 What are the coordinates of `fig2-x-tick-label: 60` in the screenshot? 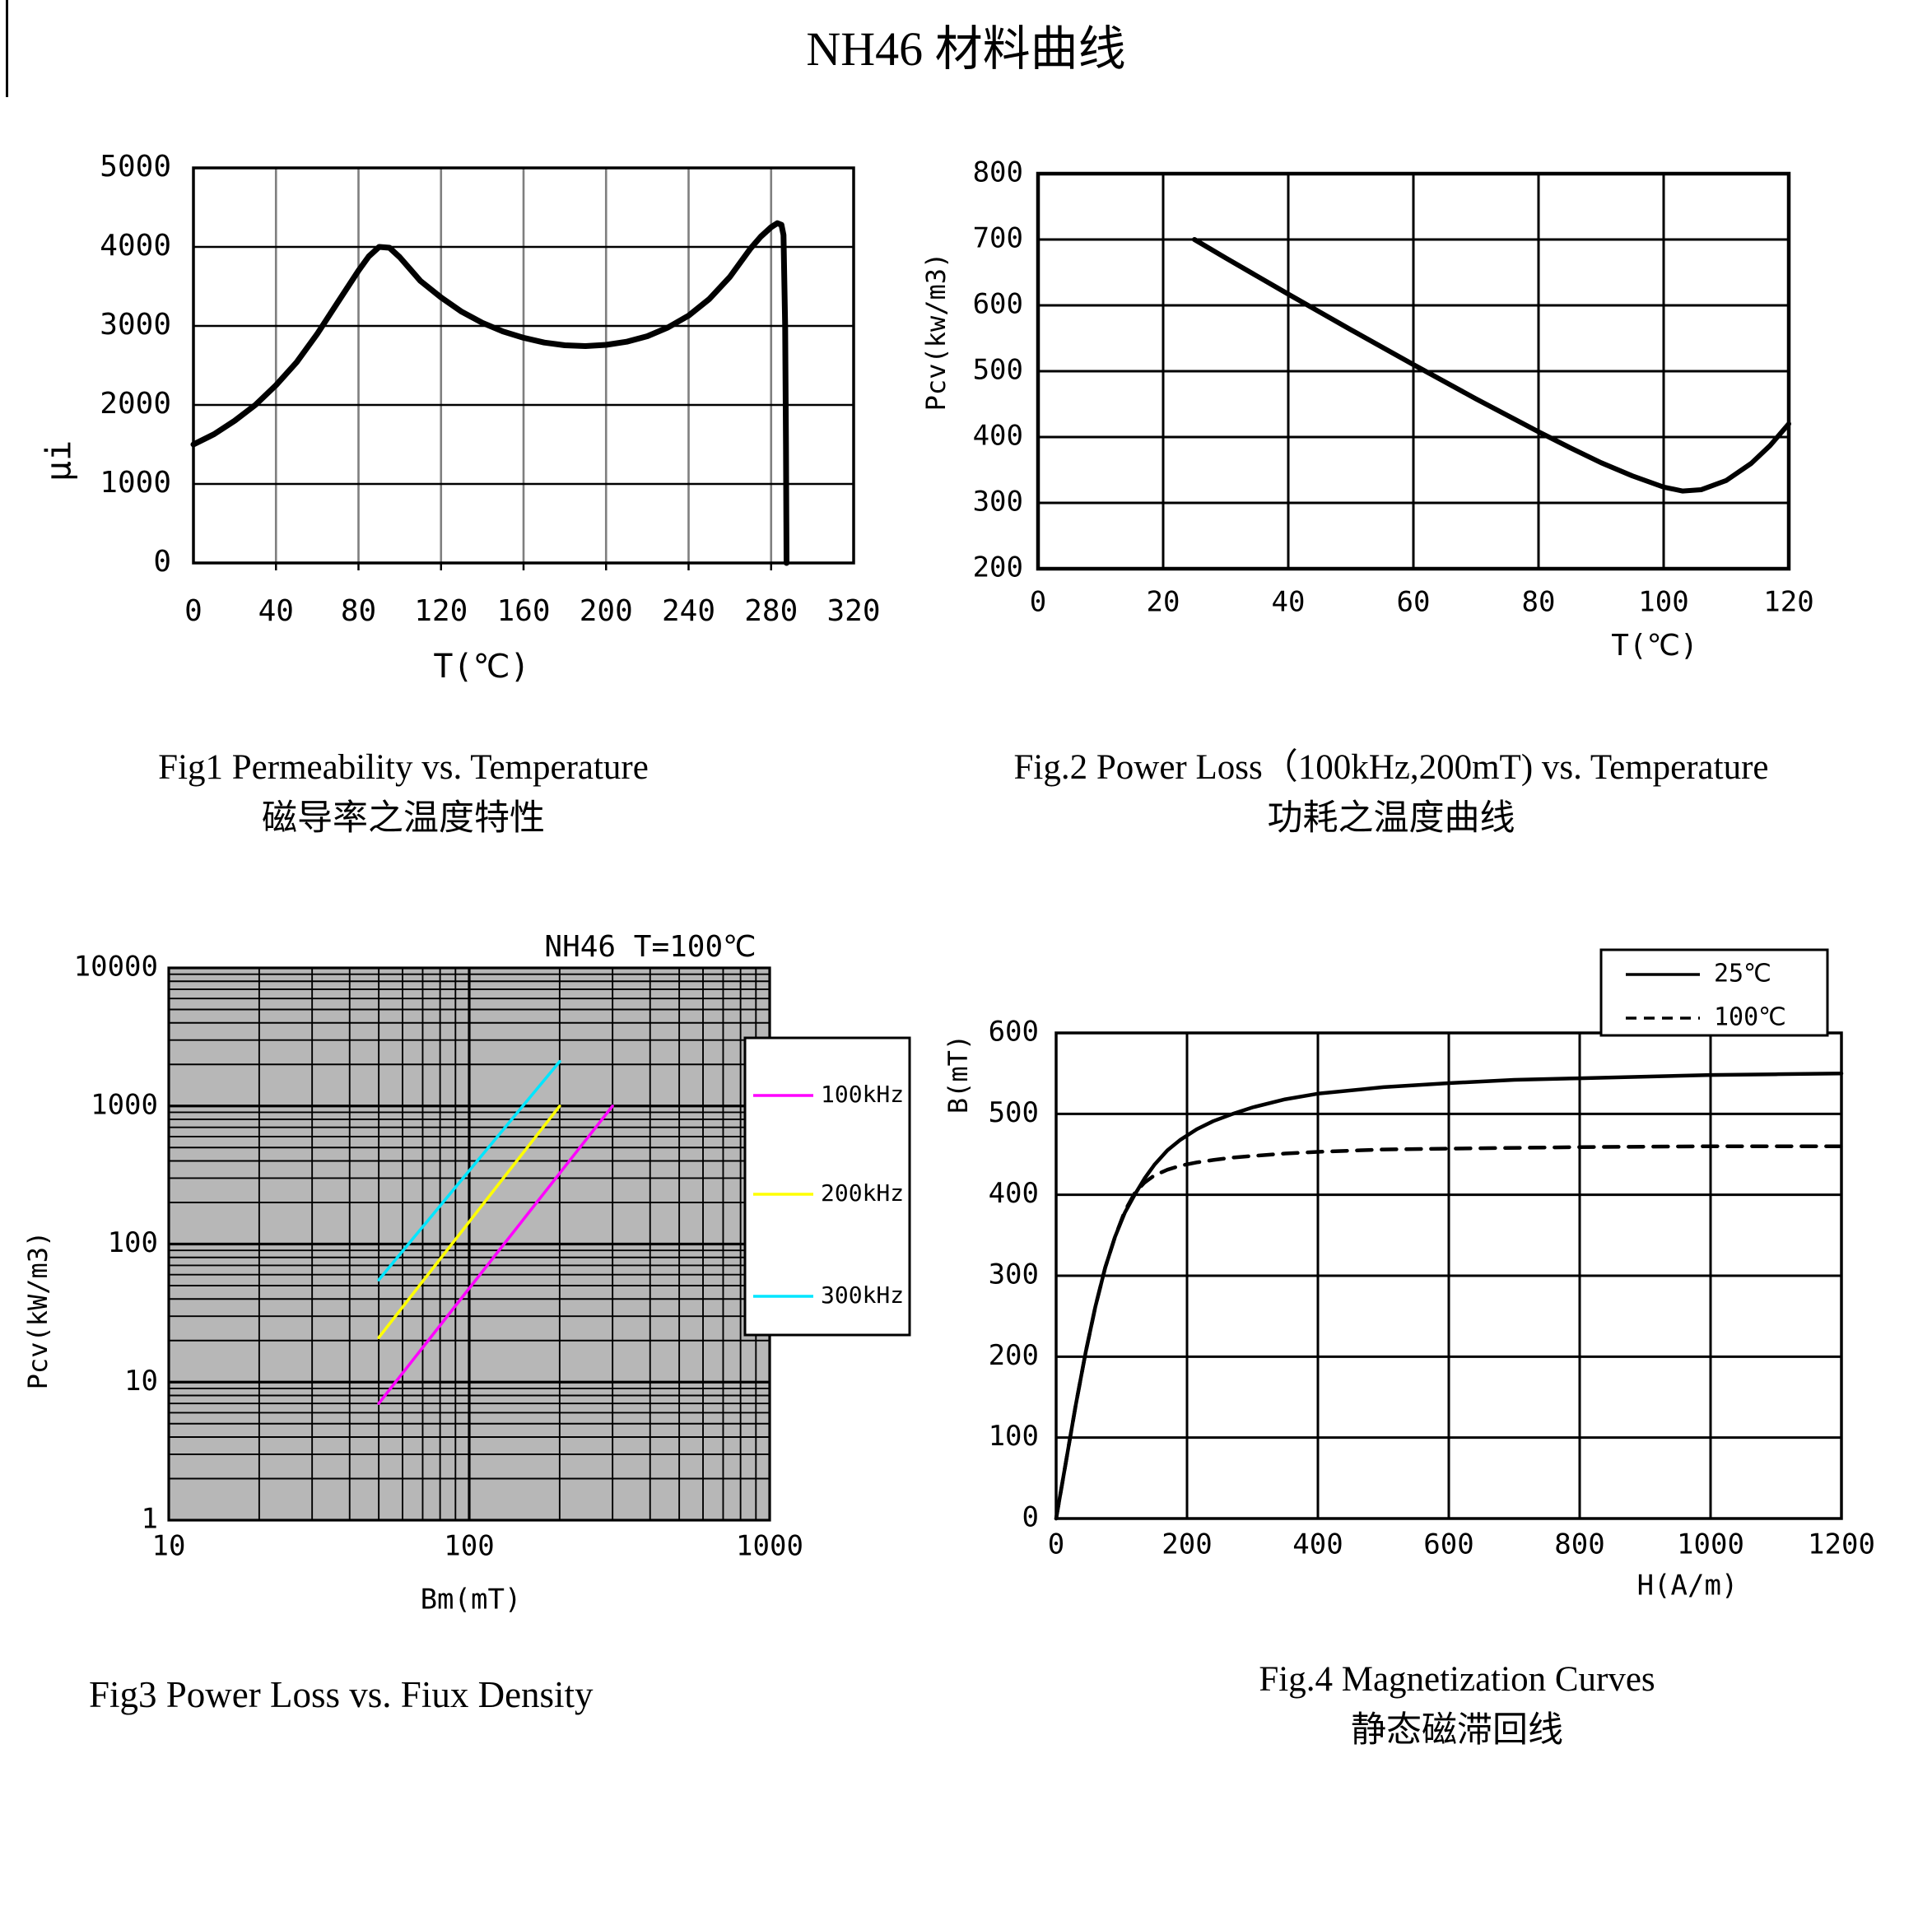 It's located at (1414, 602).